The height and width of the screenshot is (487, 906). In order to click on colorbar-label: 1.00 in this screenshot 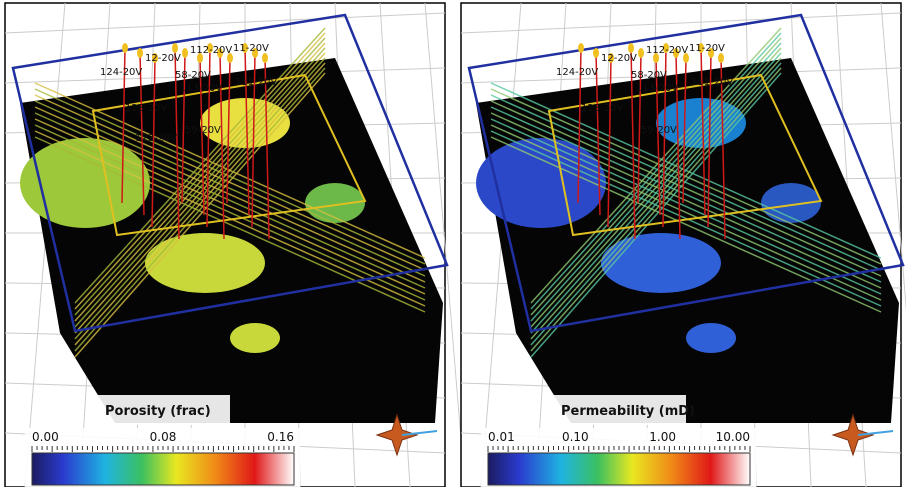, I will do `click(662, 437)`.